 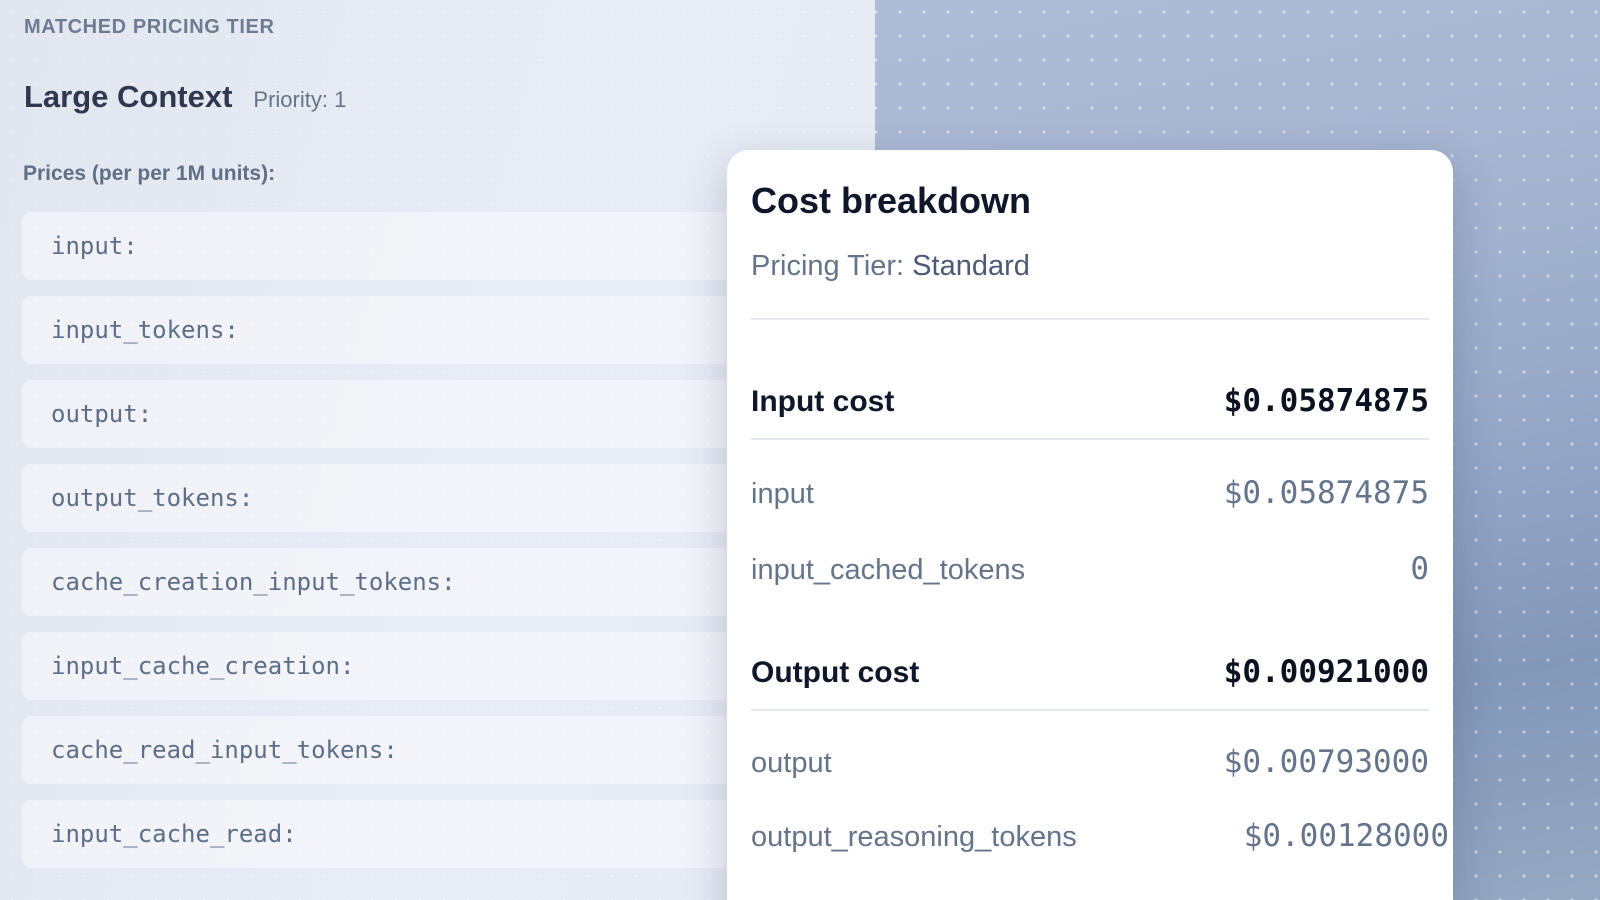 What do you see at coordinates (888, 570) in the screenshot?
I see `cost-row-label: input_cached_tokens` at bounding box center [888, 570].